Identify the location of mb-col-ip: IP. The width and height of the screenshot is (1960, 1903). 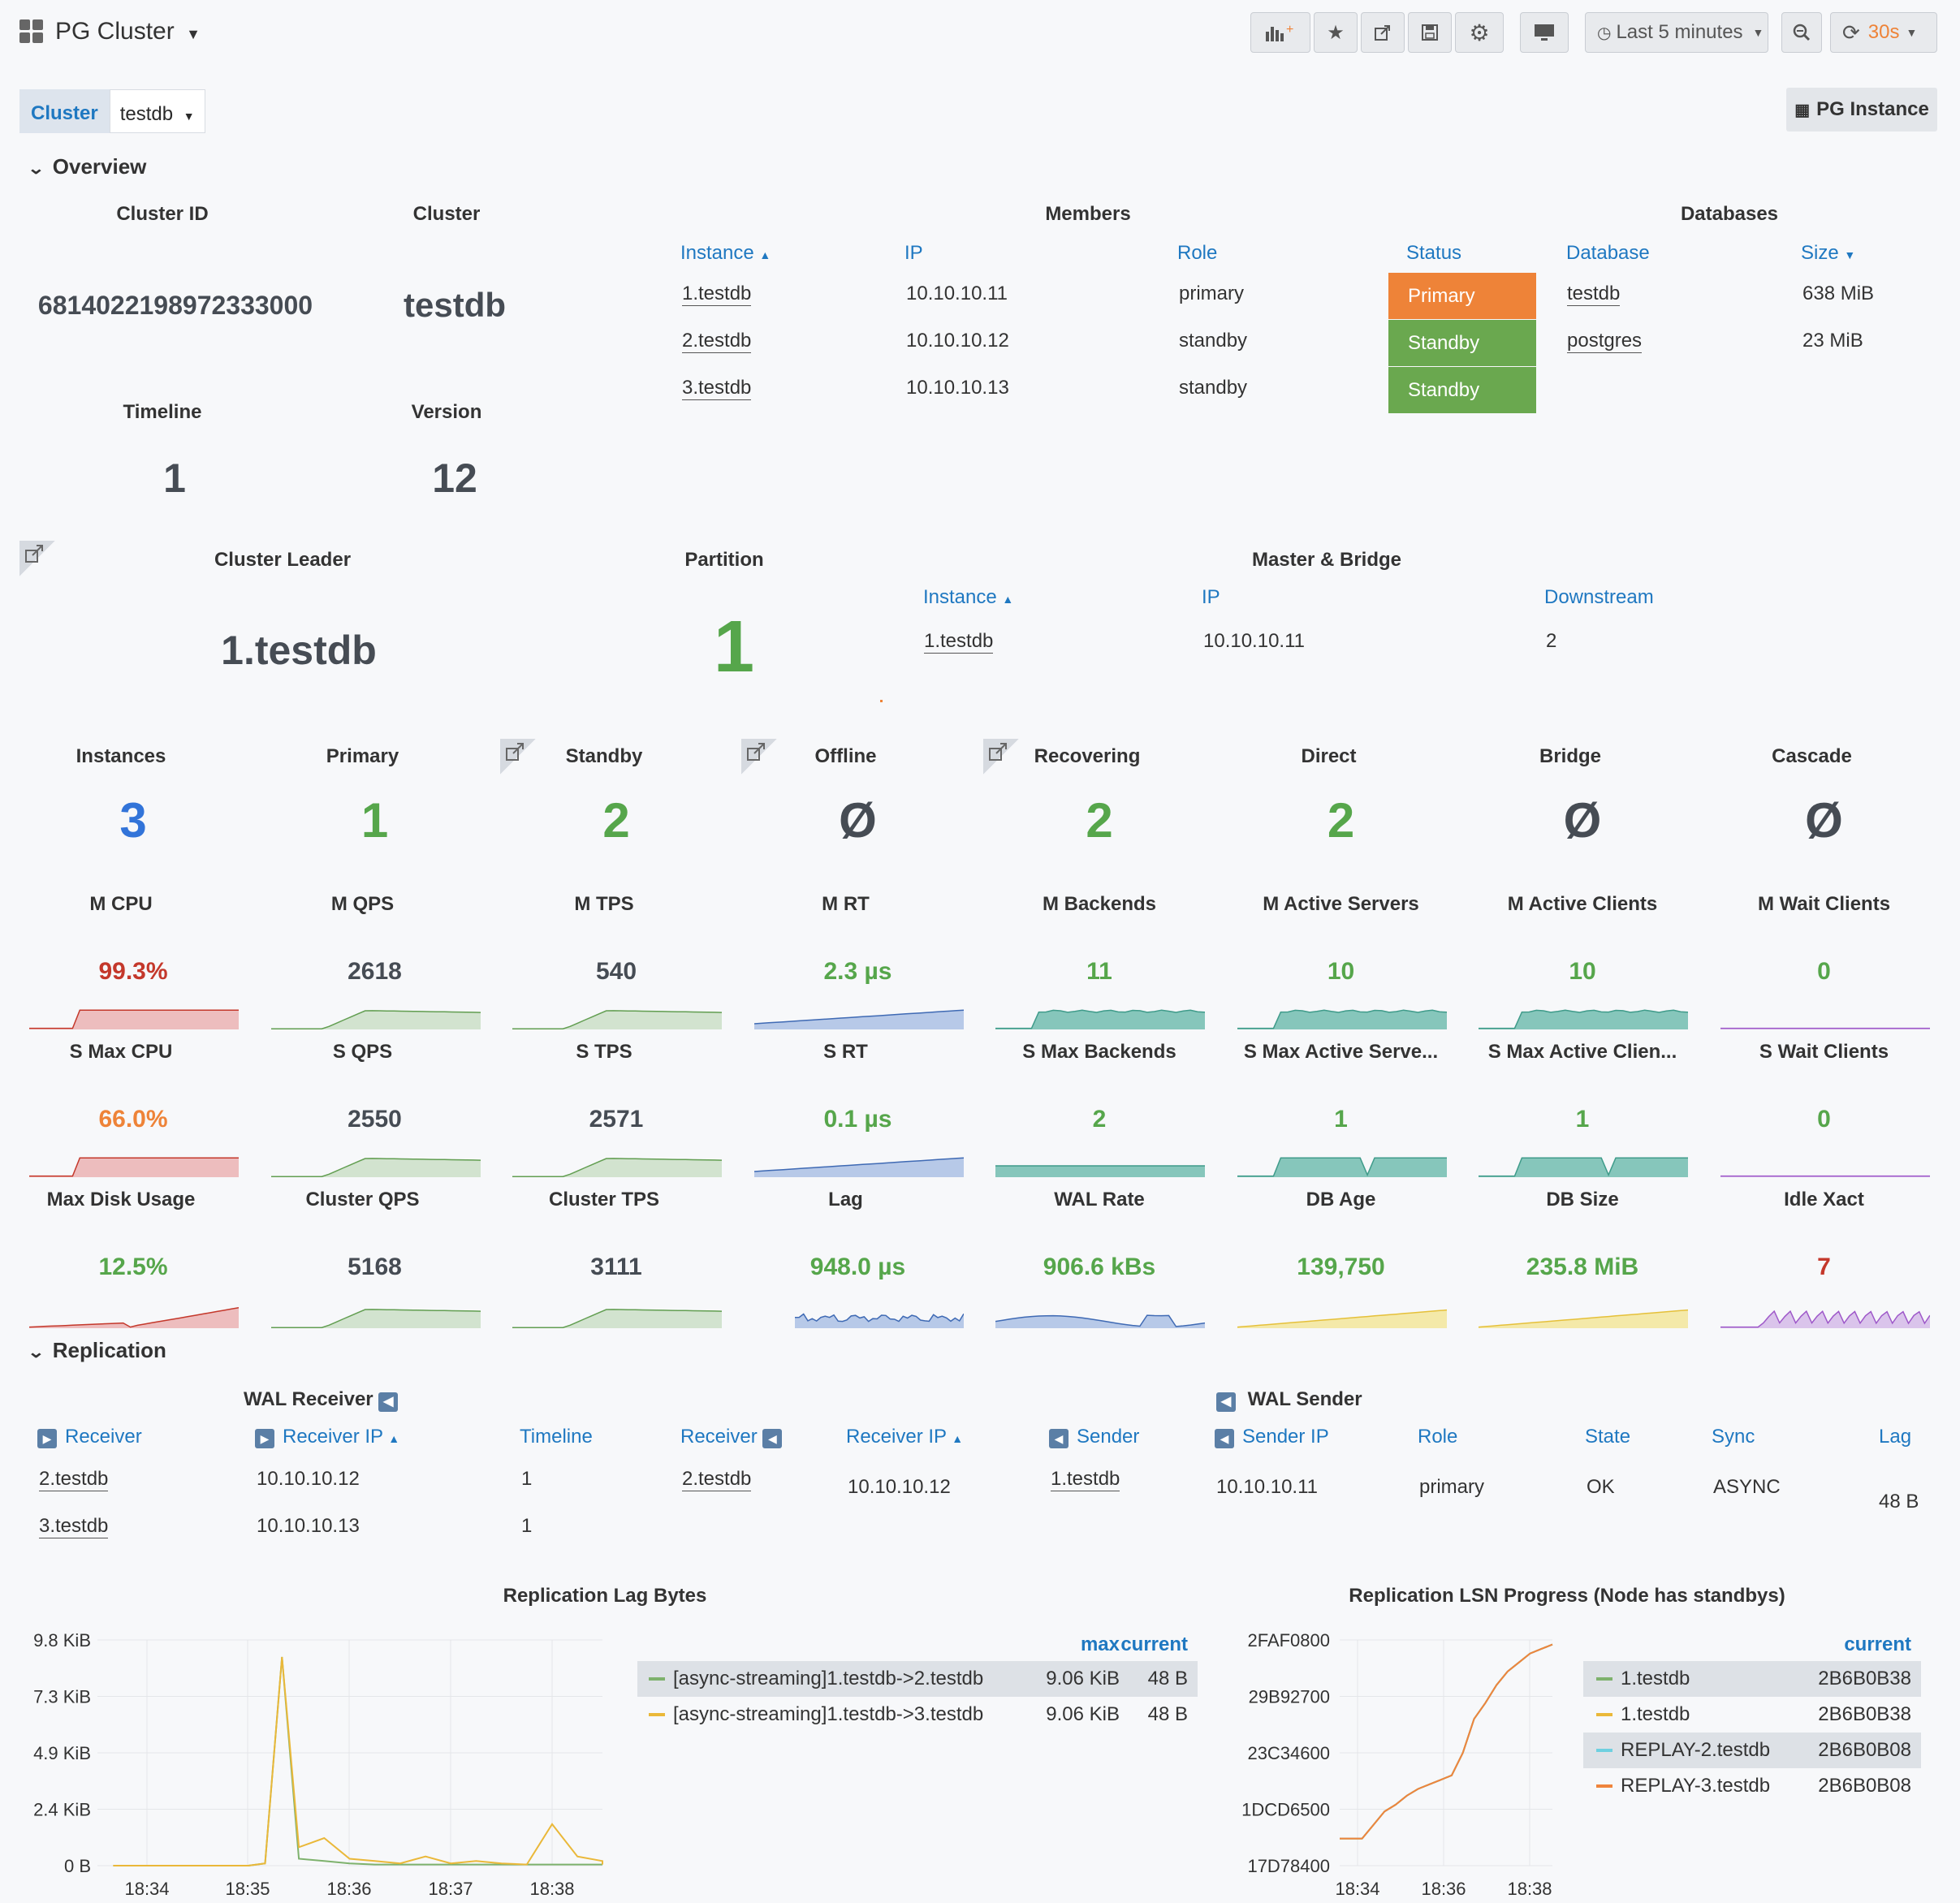
(1211, 597).